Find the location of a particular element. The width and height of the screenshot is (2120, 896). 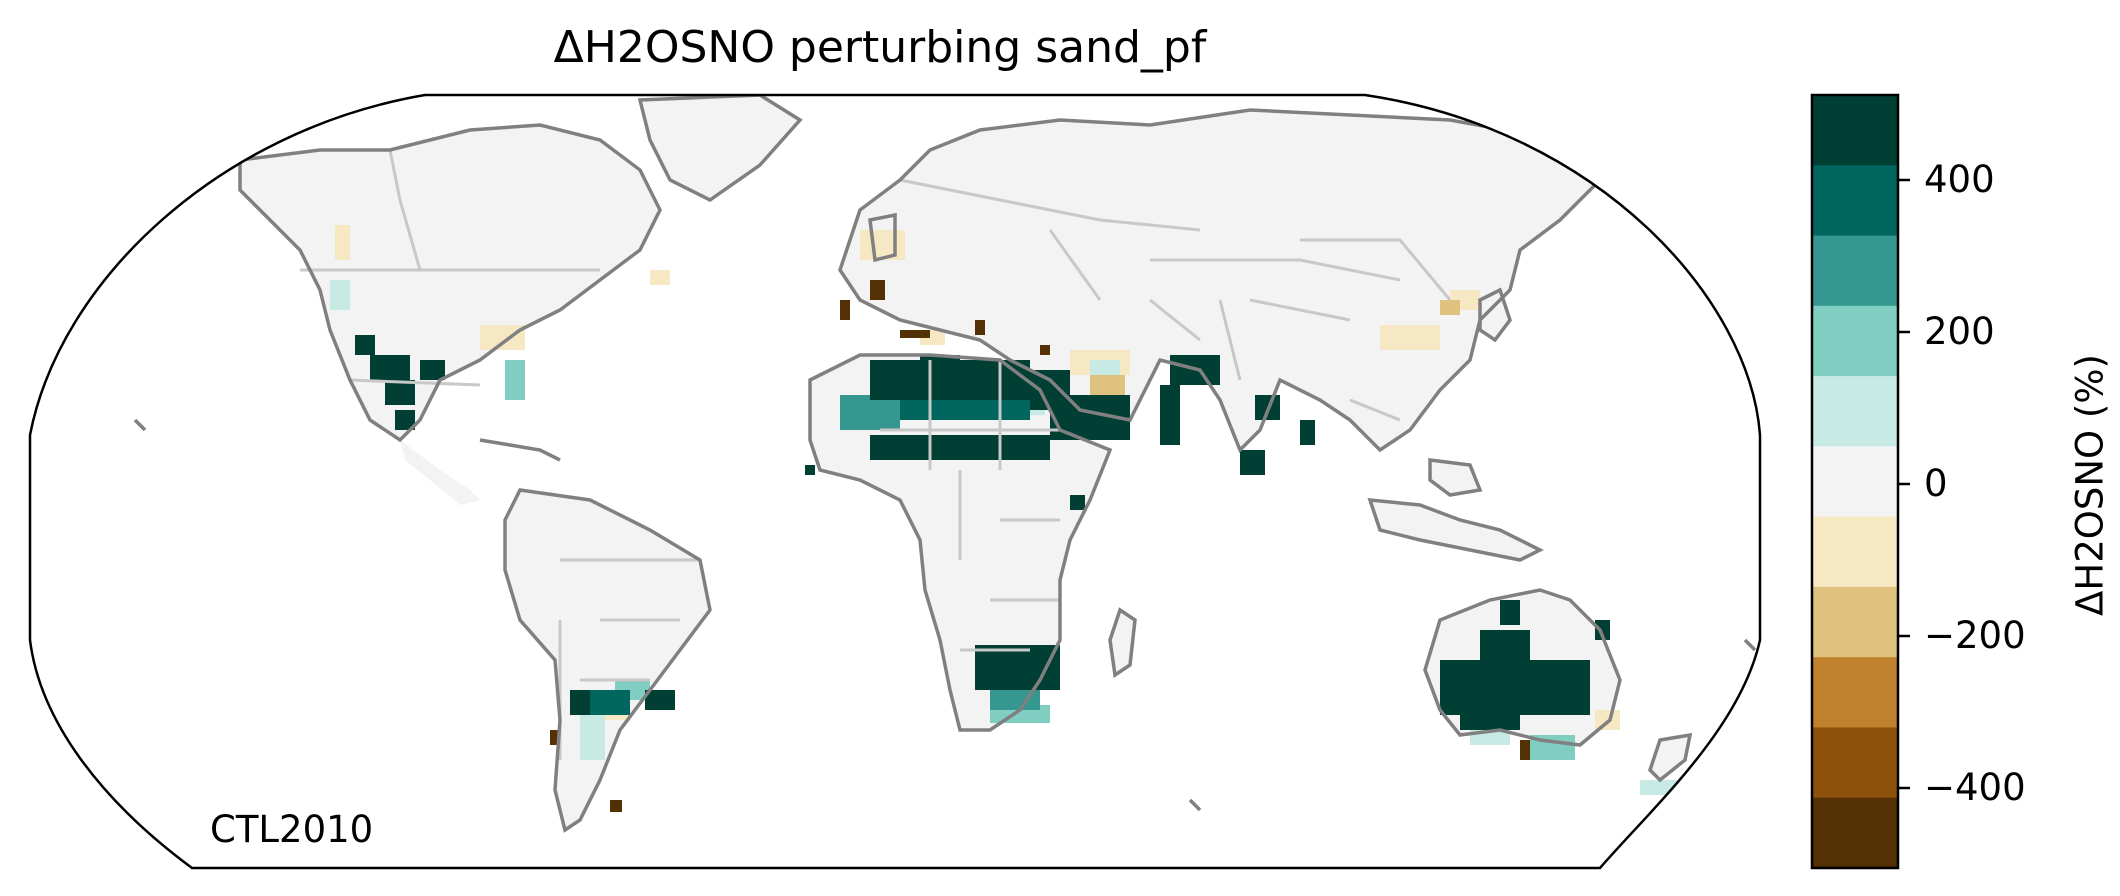

colorbar-tick-label: 400 is located at coordinates (1959, 179).